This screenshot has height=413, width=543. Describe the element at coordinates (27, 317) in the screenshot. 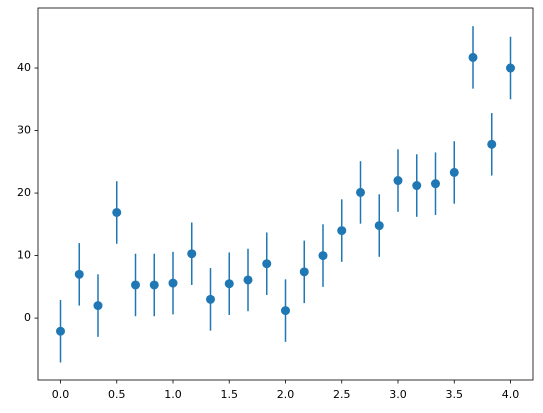

I see `y-tick-label: 0` at that location.